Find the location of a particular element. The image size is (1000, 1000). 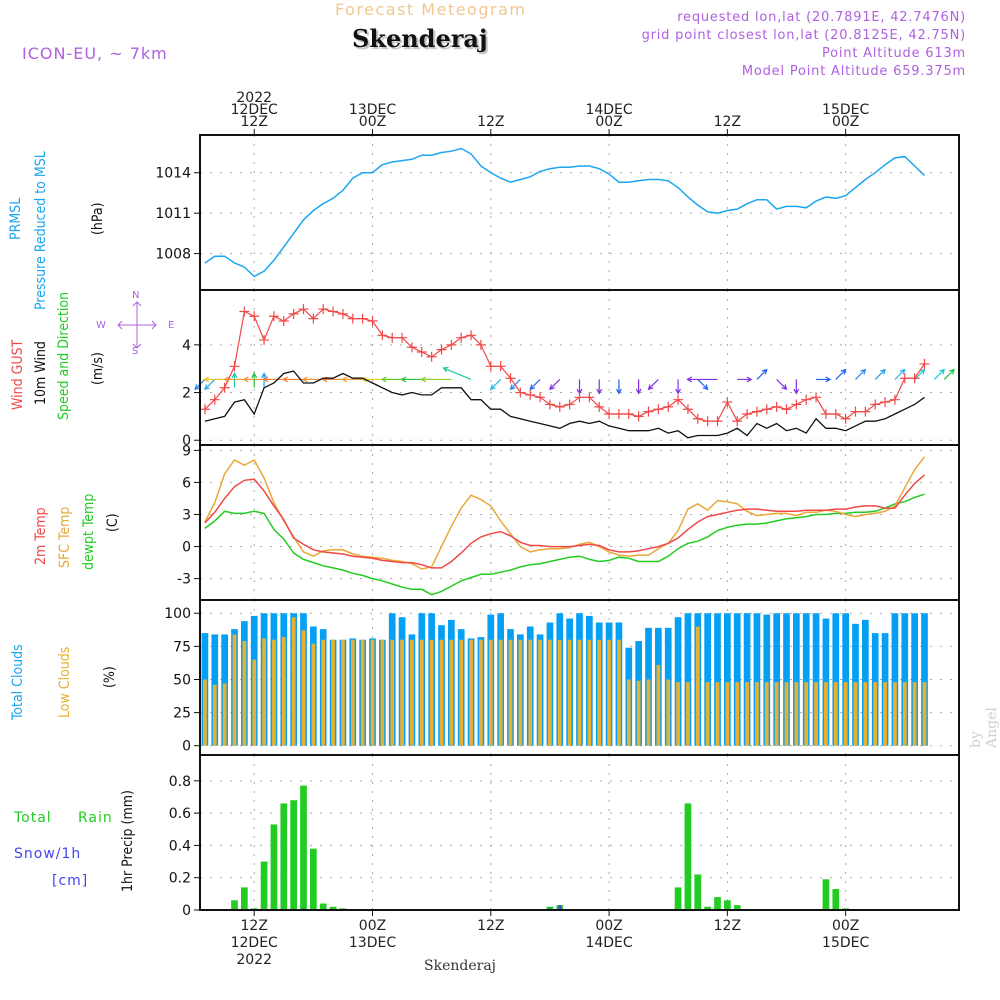

cm-unit-label: [cm] is located at coordinates (70, 881).